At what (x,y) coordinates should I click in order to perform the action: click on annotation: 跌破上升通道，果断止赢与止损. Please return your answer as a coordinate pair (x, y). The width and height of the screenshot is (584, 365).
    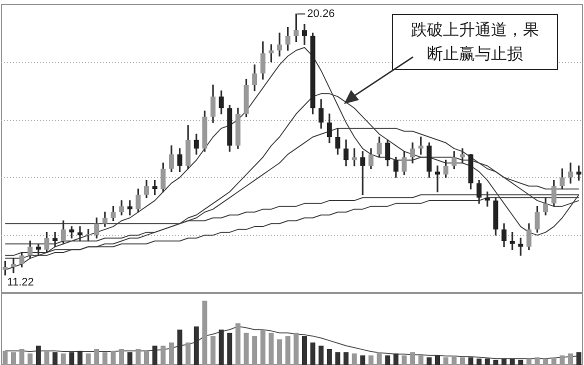
    Looking at the image, I should click on (475, 42).